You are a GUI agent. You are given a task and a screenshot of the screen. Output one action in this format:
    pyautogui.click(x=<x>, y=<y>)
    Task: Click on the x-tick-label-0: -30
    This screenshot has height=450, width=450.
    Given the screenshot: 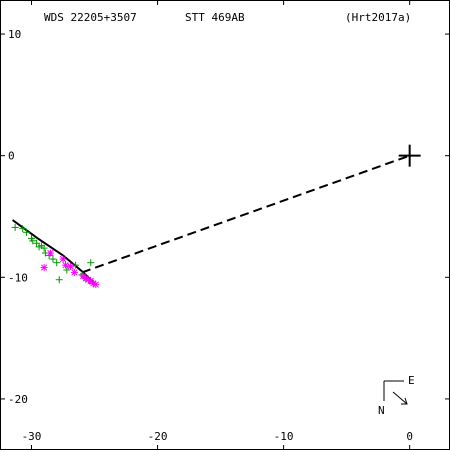 What is the action you would take?
    pyautogui.click(x=32, y=436)
    